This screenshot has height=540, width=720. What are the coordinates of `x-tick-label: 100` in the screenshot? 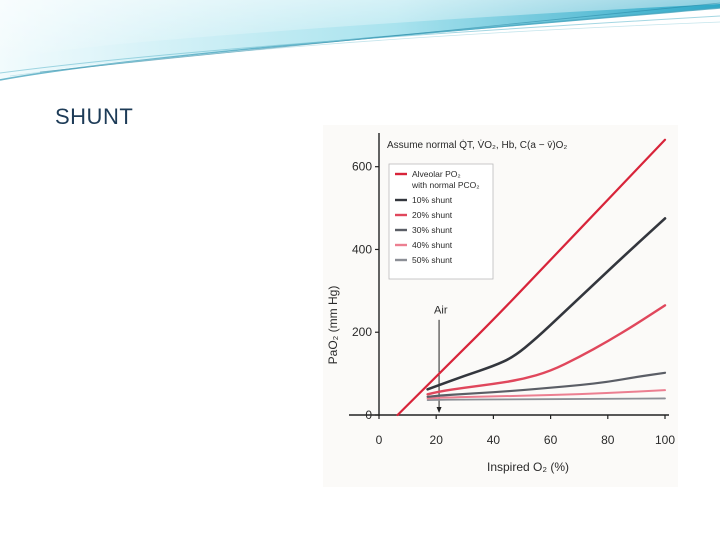 It's located at (665, 440).